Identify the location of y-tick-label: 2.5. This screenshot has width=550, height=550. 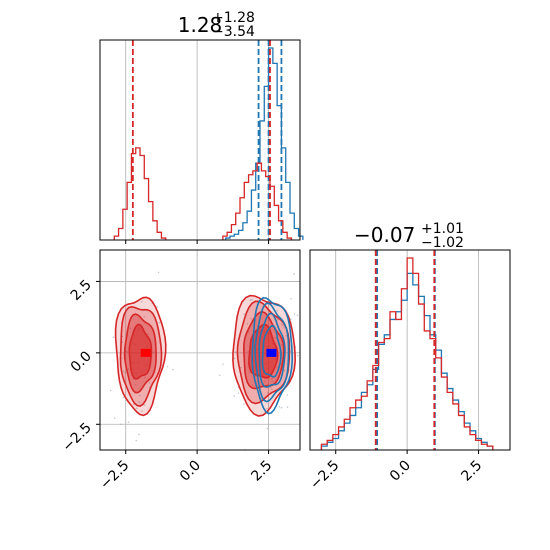
(81, 290).